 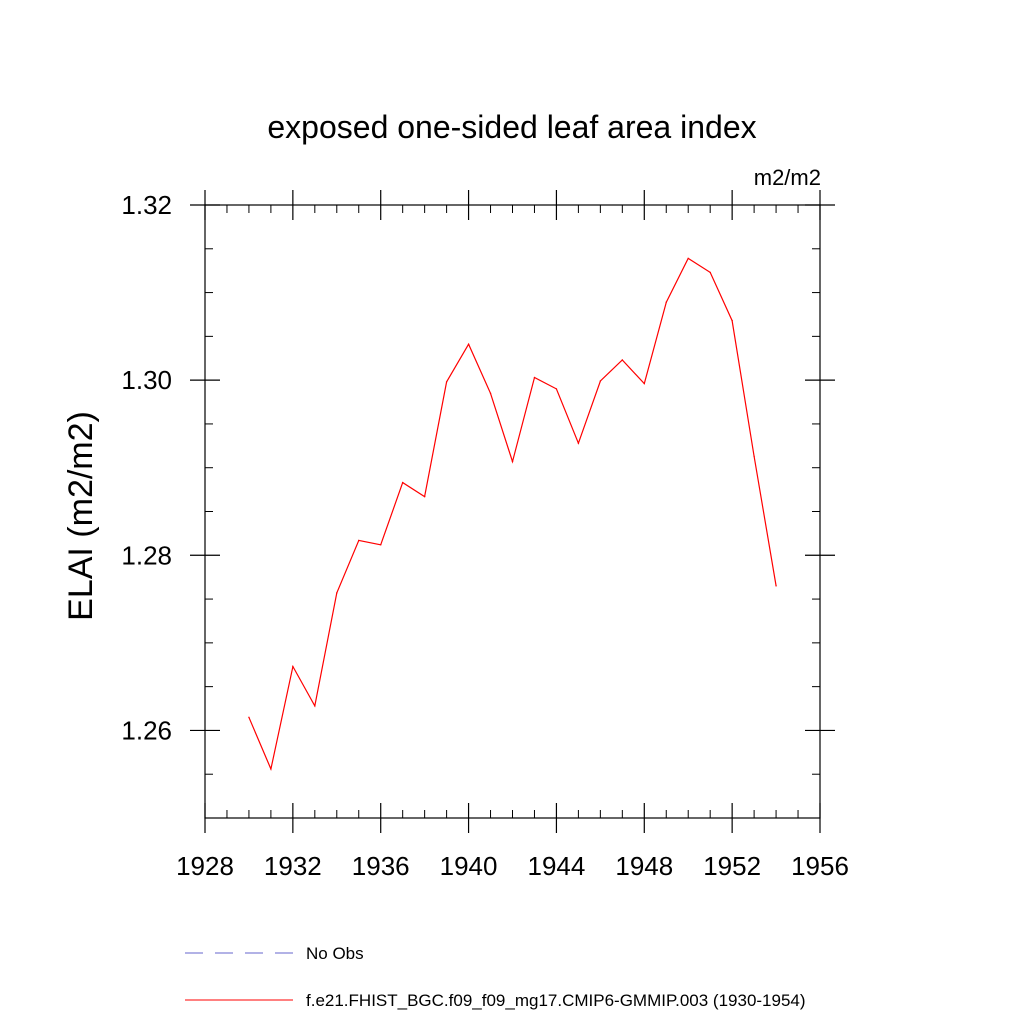 What do you see at coordinates (146, 555) in the screenshot?
I see `y-tick-label: 1.28` at bounding box center [146, 555].